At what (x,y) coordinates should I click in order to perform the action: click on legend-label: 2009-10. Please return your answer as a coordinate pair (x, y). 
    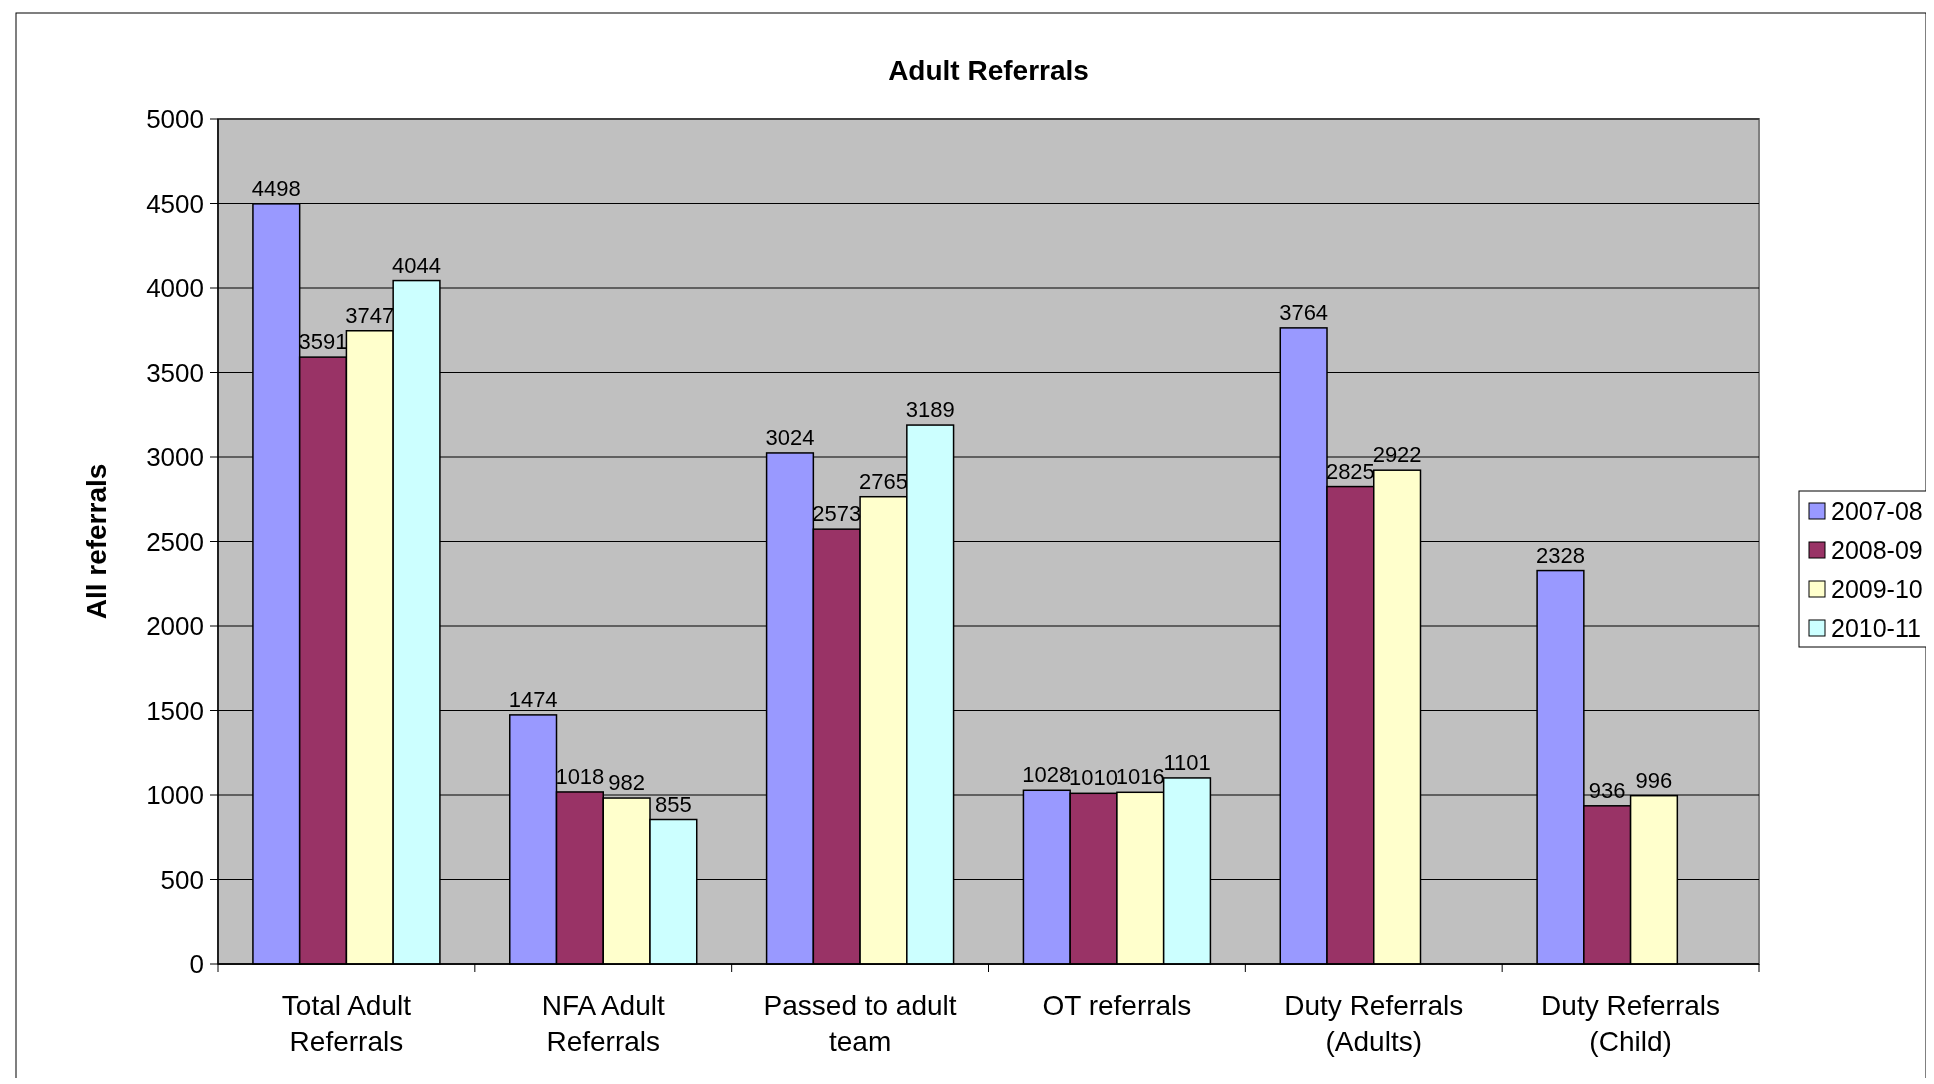
    Looking at the image, I should click on (1877, 588).